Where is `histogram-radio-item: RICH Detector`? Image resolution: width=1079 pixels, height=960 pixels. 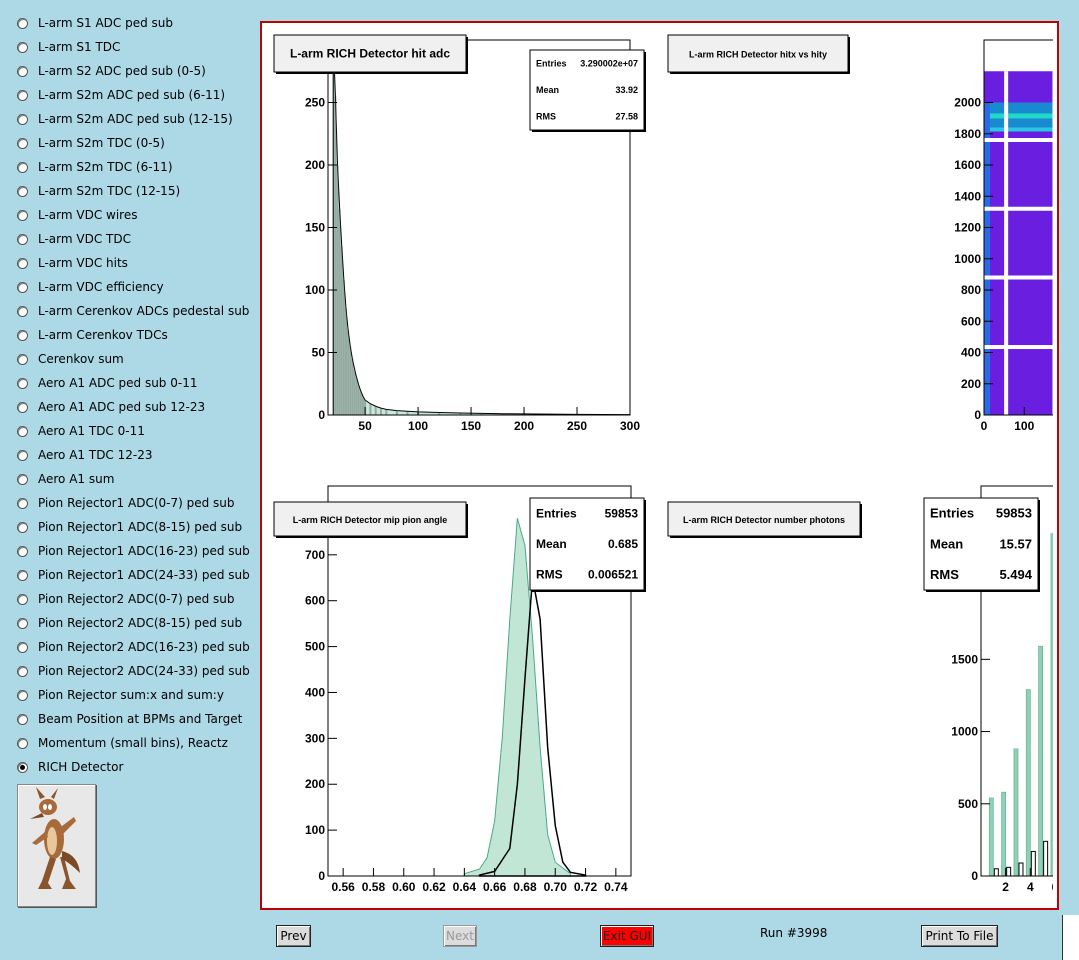
histogram-radio-item: RICH Detector is located at coordinates (70, 767).